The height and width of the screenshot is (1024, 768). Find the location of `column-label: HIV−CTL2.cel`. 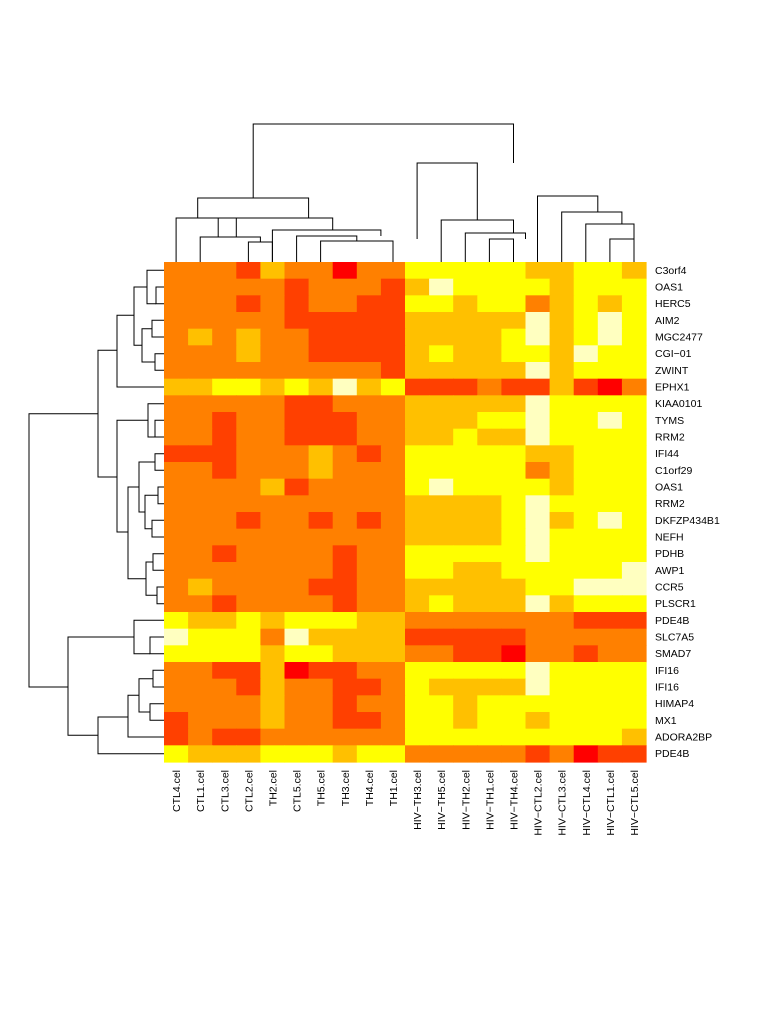

column-label: HIV−CTL2.cel is located at coordinates (539, 803).